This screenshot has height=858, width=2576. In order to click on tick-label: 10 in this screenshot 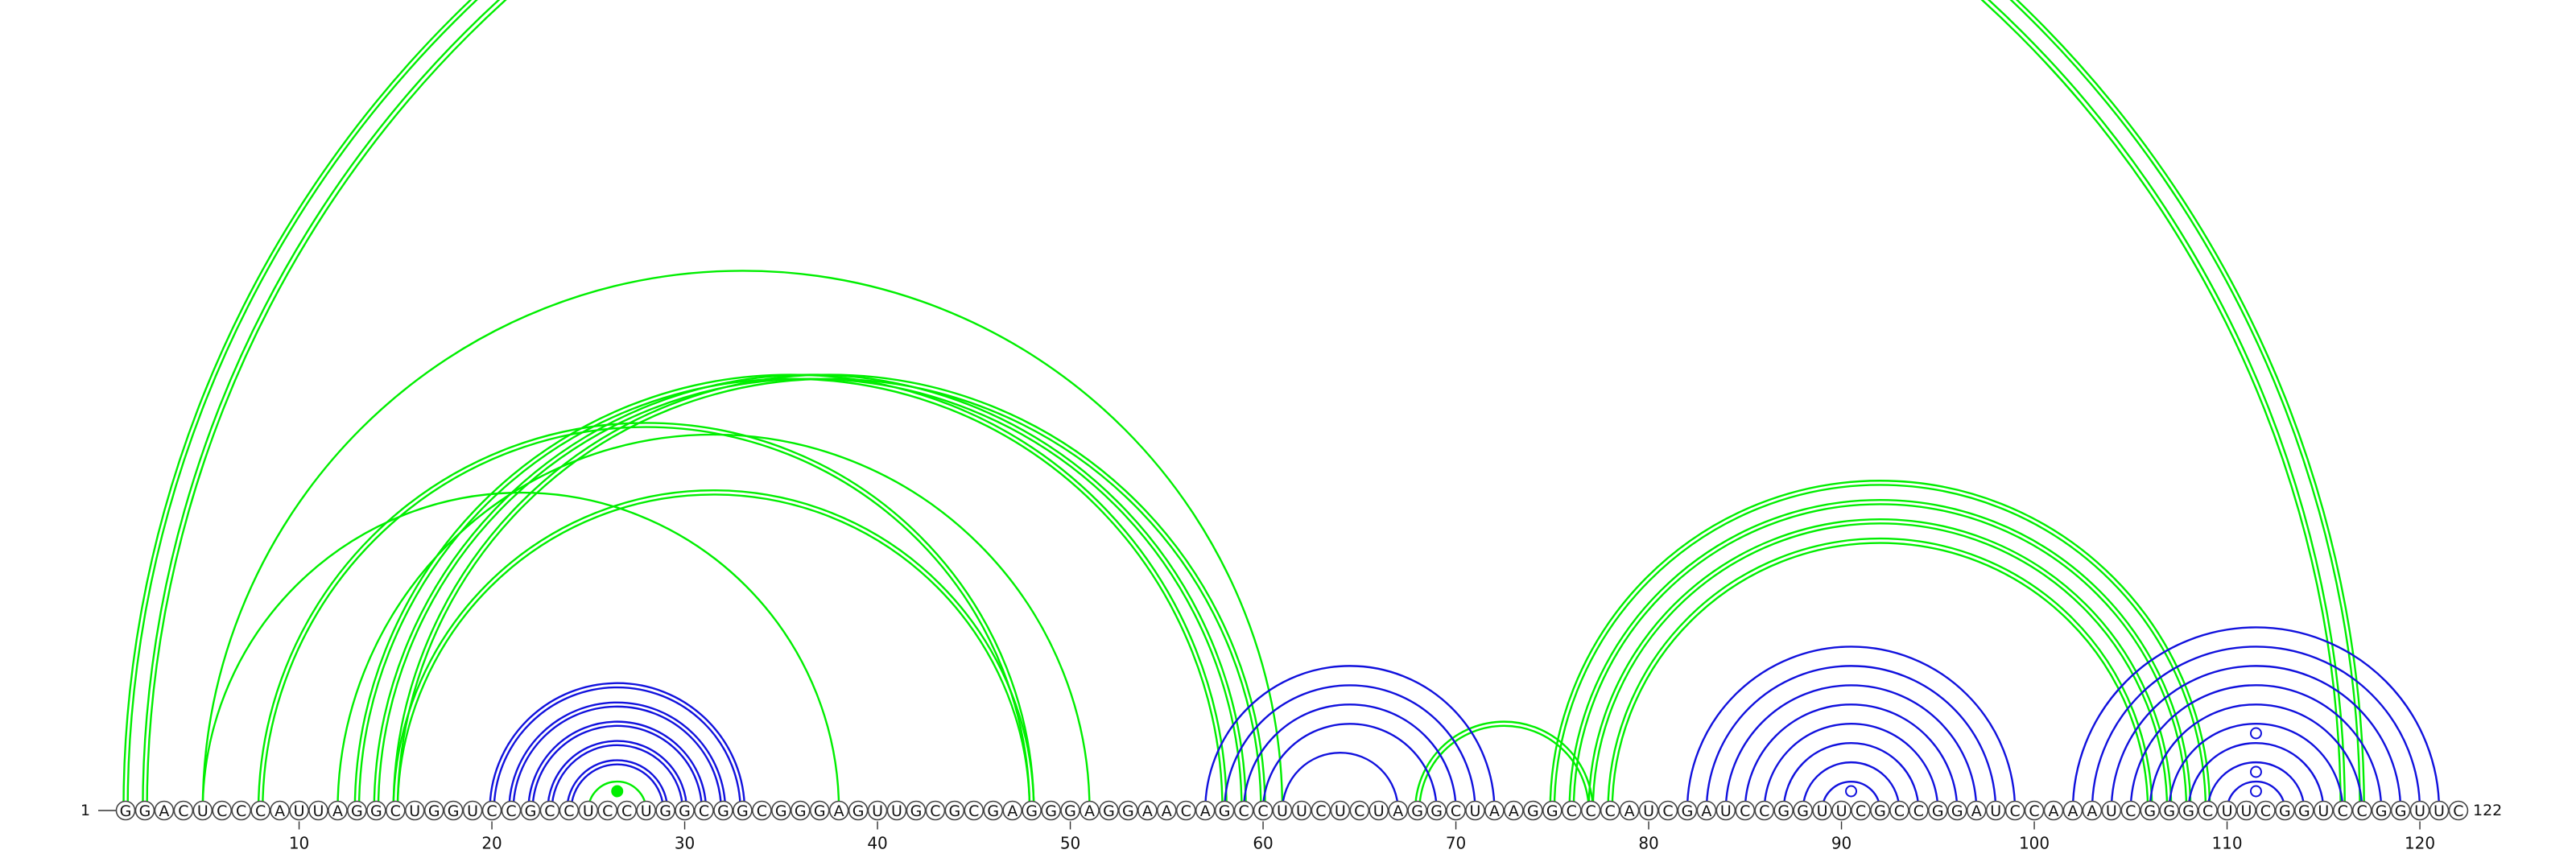, I will do `click(299, 844)`.